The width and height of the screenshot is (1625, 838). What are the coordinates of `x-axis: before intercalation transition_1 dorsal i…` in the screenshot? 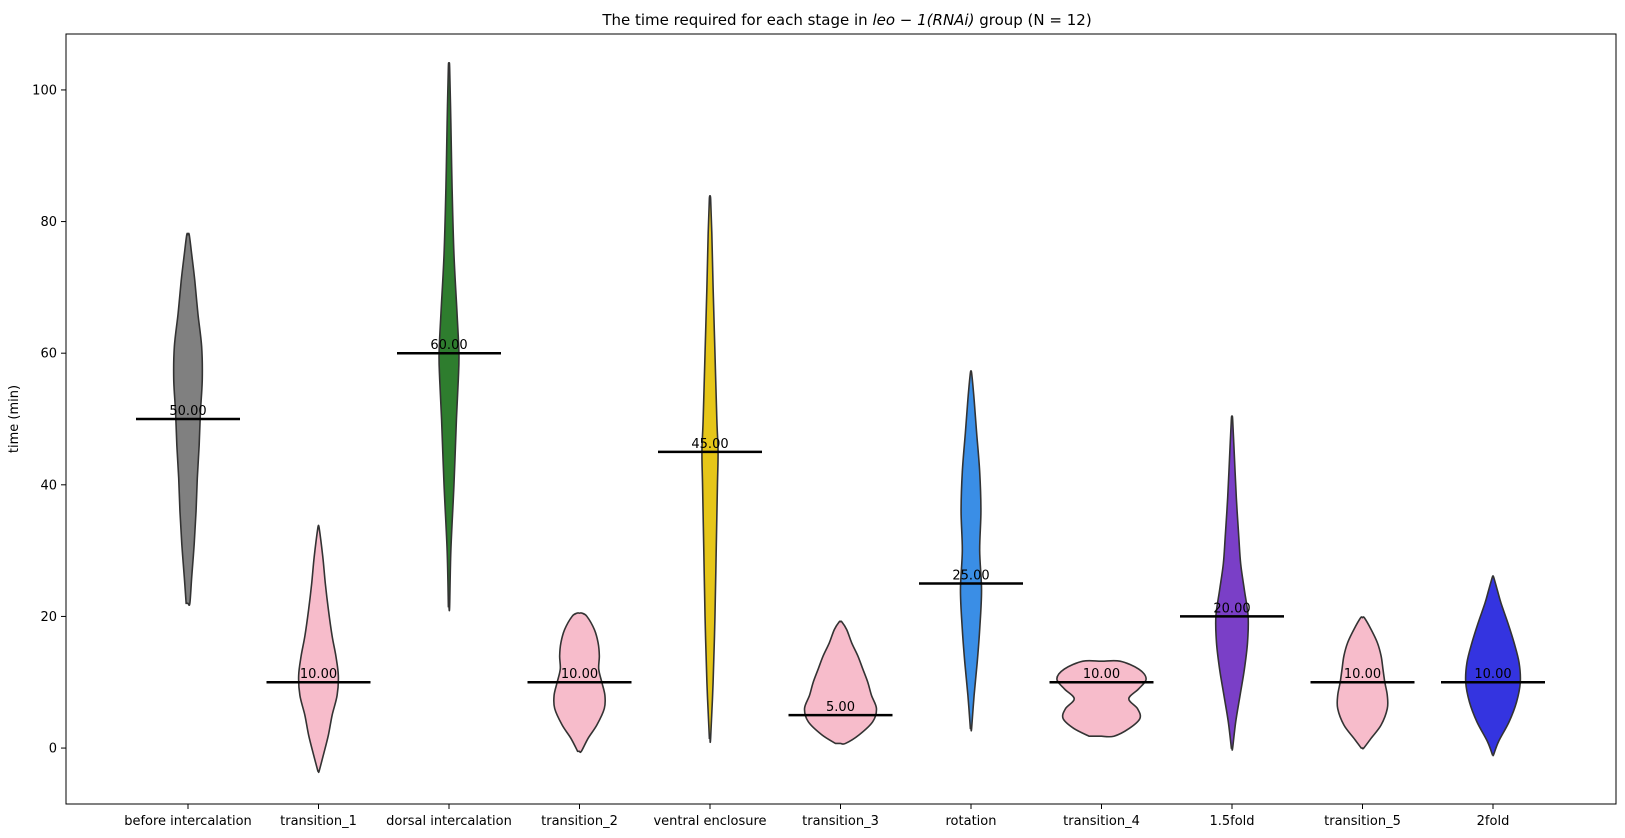 It's located at (816, 816).